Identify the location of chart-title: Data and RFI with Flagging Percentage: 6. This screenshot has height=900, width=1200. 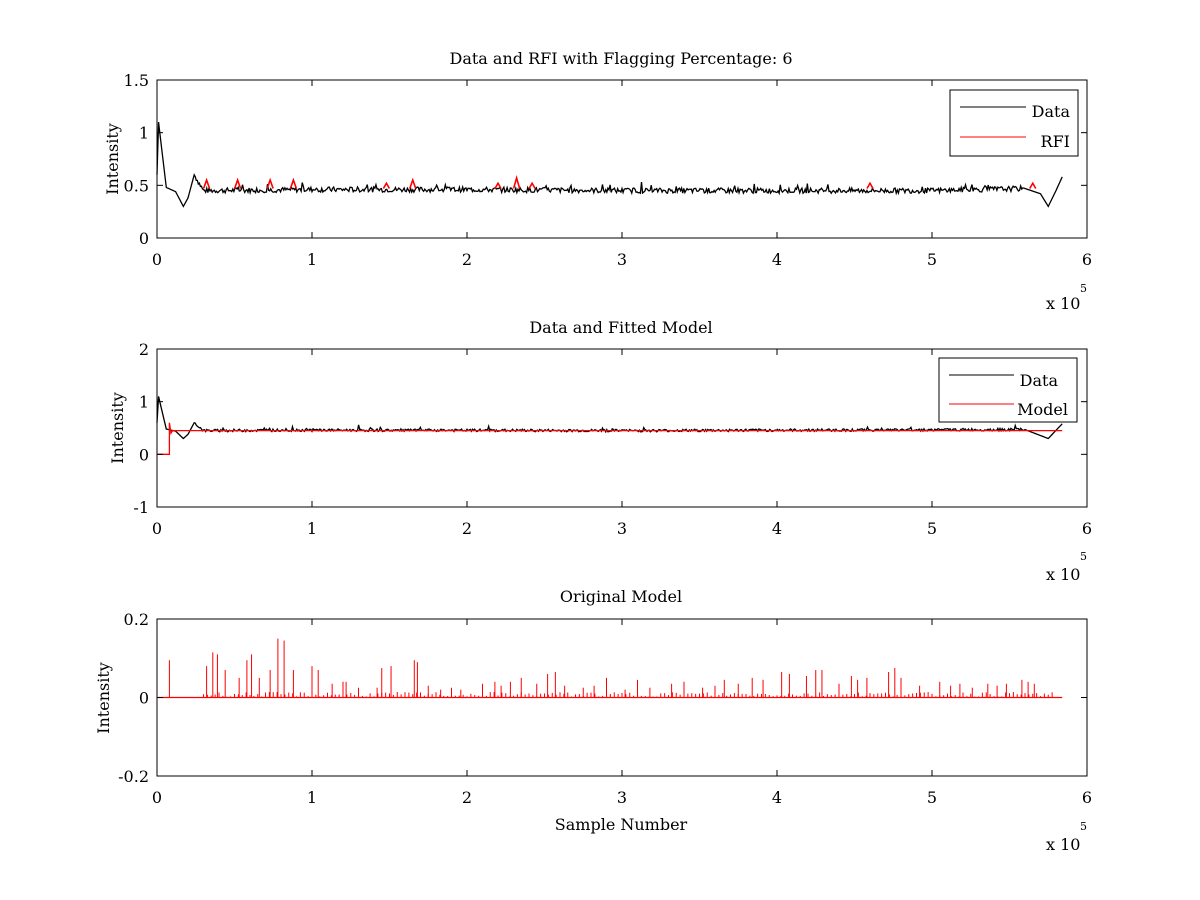
(620, 58).